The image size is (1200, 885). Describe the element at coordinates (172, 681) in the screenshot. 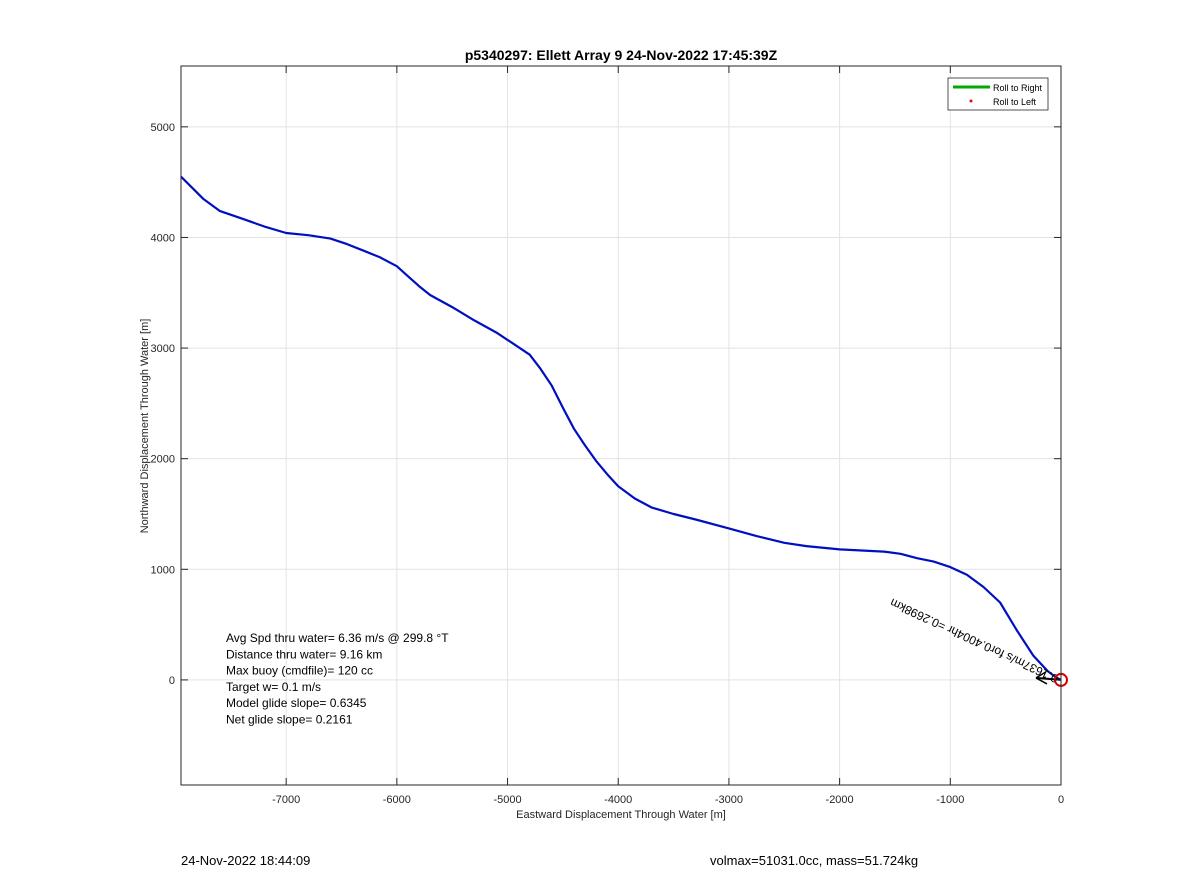

I see `y-tick-label: 0` at that location.